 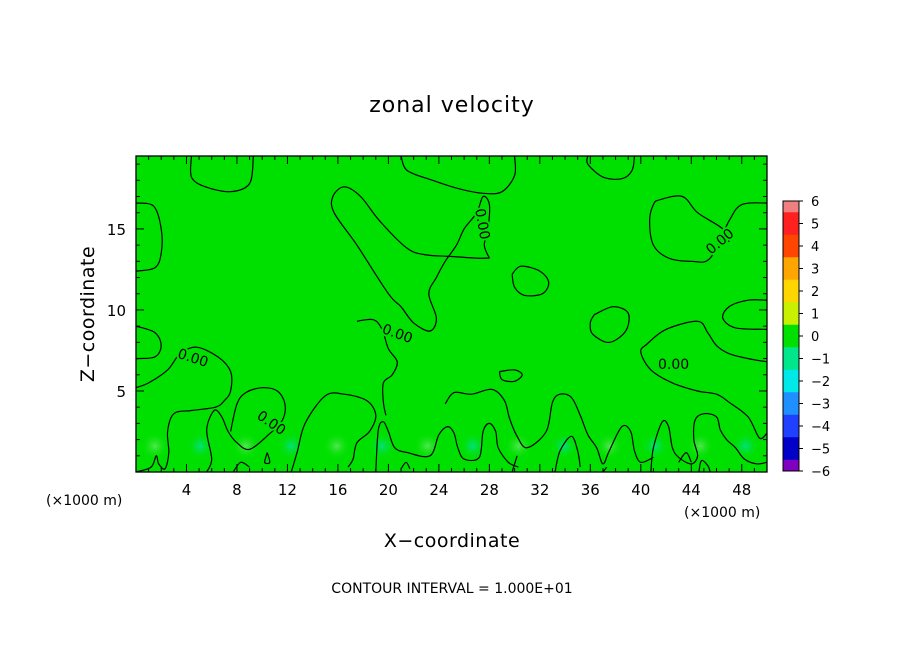 I want to click on contour-label: 0.00, so click(x=673, y=365).